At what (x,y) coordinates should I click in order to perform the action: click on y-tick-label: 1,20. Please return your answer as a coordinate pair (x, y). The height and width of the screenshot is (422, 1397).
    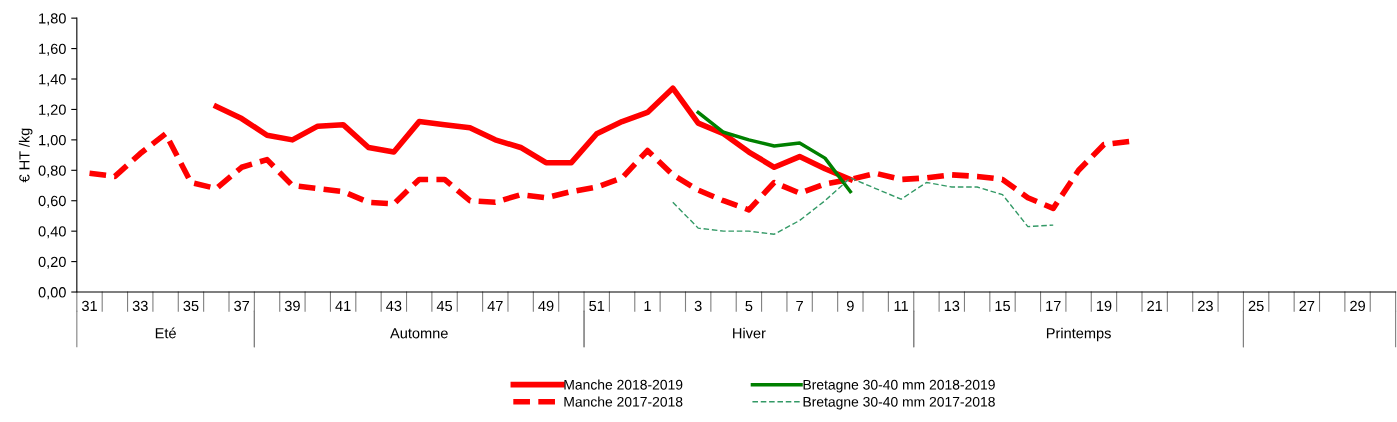
    Looking at the image, I should click on (52, 110).